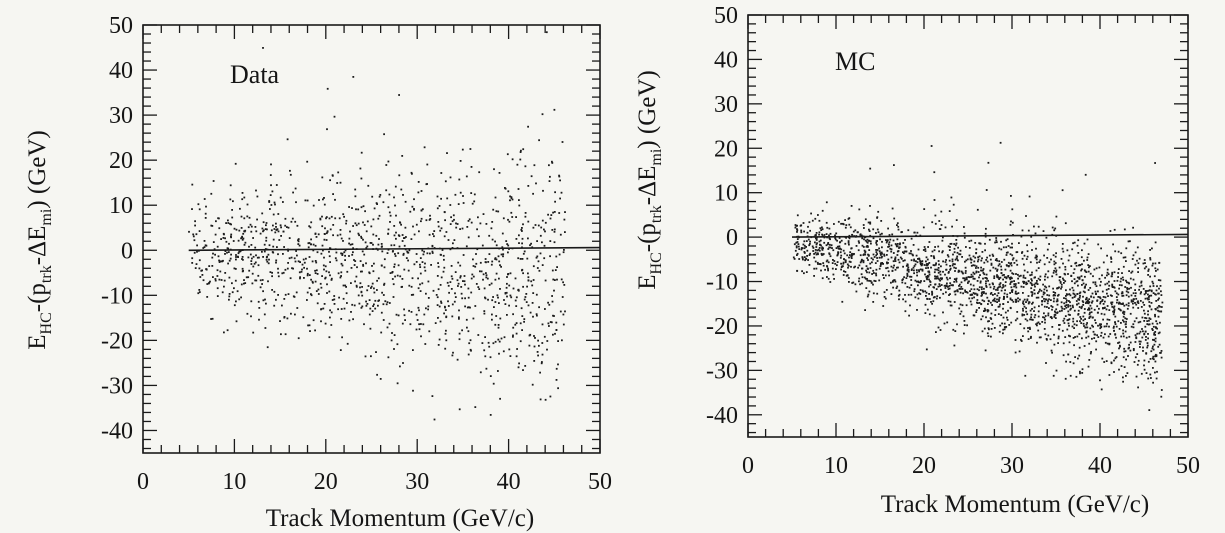 The image size is (1225, 533). I want to click on y-title-sub: mi, so click(656, 156).